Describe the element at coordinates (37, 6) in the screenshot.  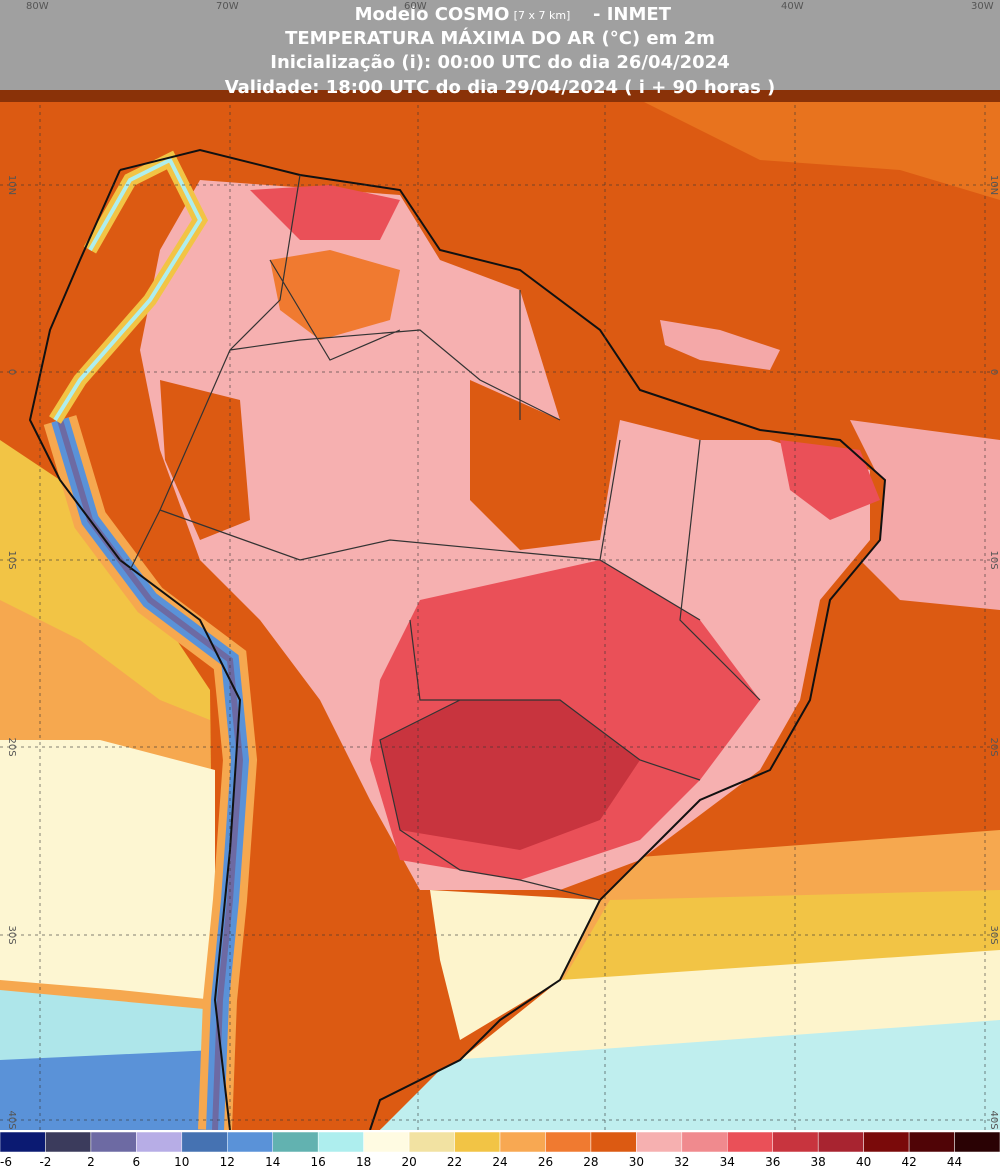
I see `longitude-label: 80W` at that location.